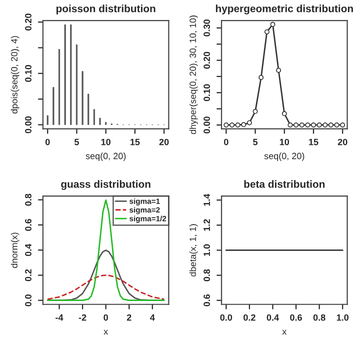 The width and height of the screenshot is (358, 342). Describe the element at coordinates (207, 250) in the screenshot. I see `y-tick-label: 1.0` at that location.